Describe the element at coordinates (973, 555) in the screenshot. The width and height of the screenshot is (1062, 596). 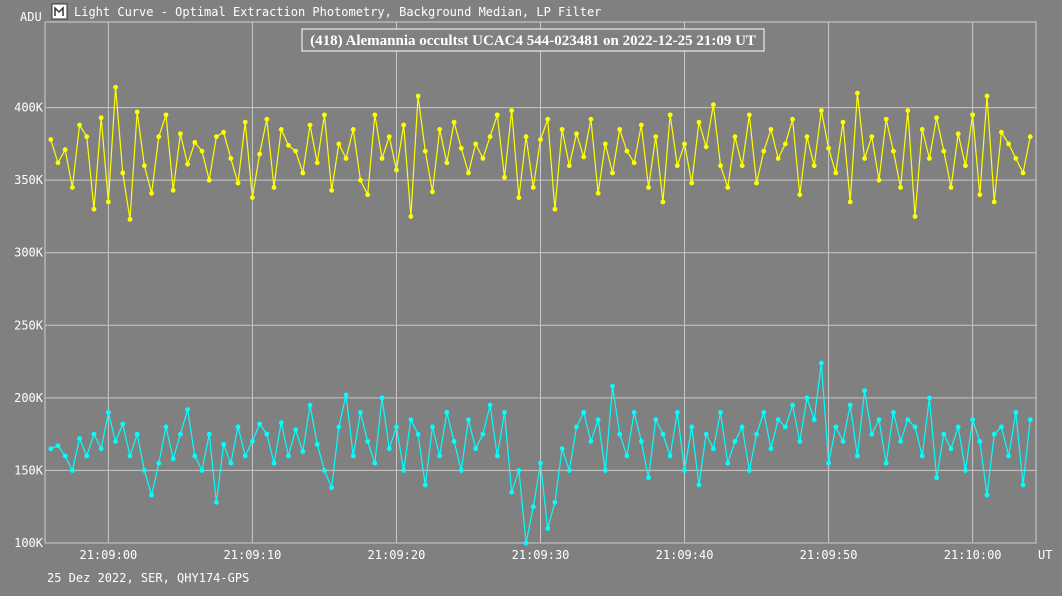
I see `x-tick-label: 21:10:00` at that location.